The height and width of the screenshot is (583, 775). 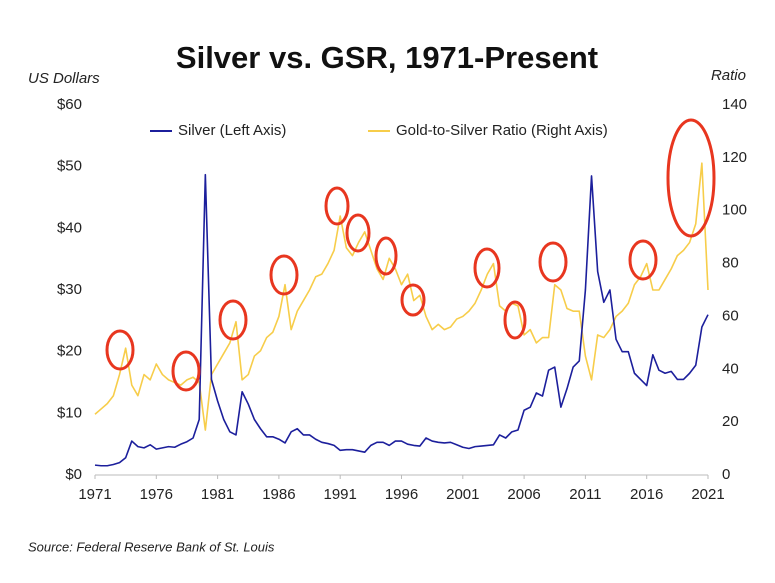 I want to click on y-tick-label: $40, so click(x=69, y=227).